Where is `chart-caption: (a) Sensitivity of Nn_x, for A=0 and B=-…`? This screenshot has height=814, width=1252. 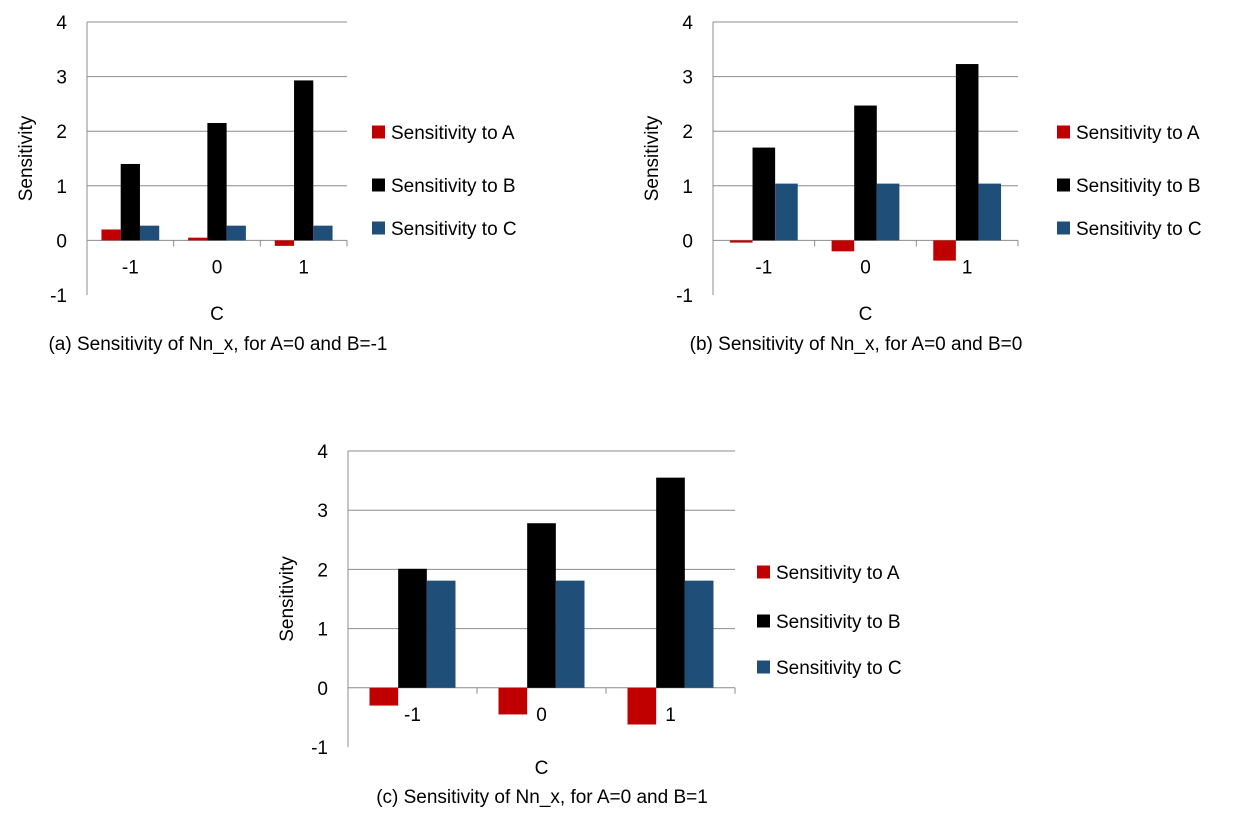
chart-caption: (a) Sensitivity of Nn_x, for A=0 and B=-… is located at coordinates (217, 344).